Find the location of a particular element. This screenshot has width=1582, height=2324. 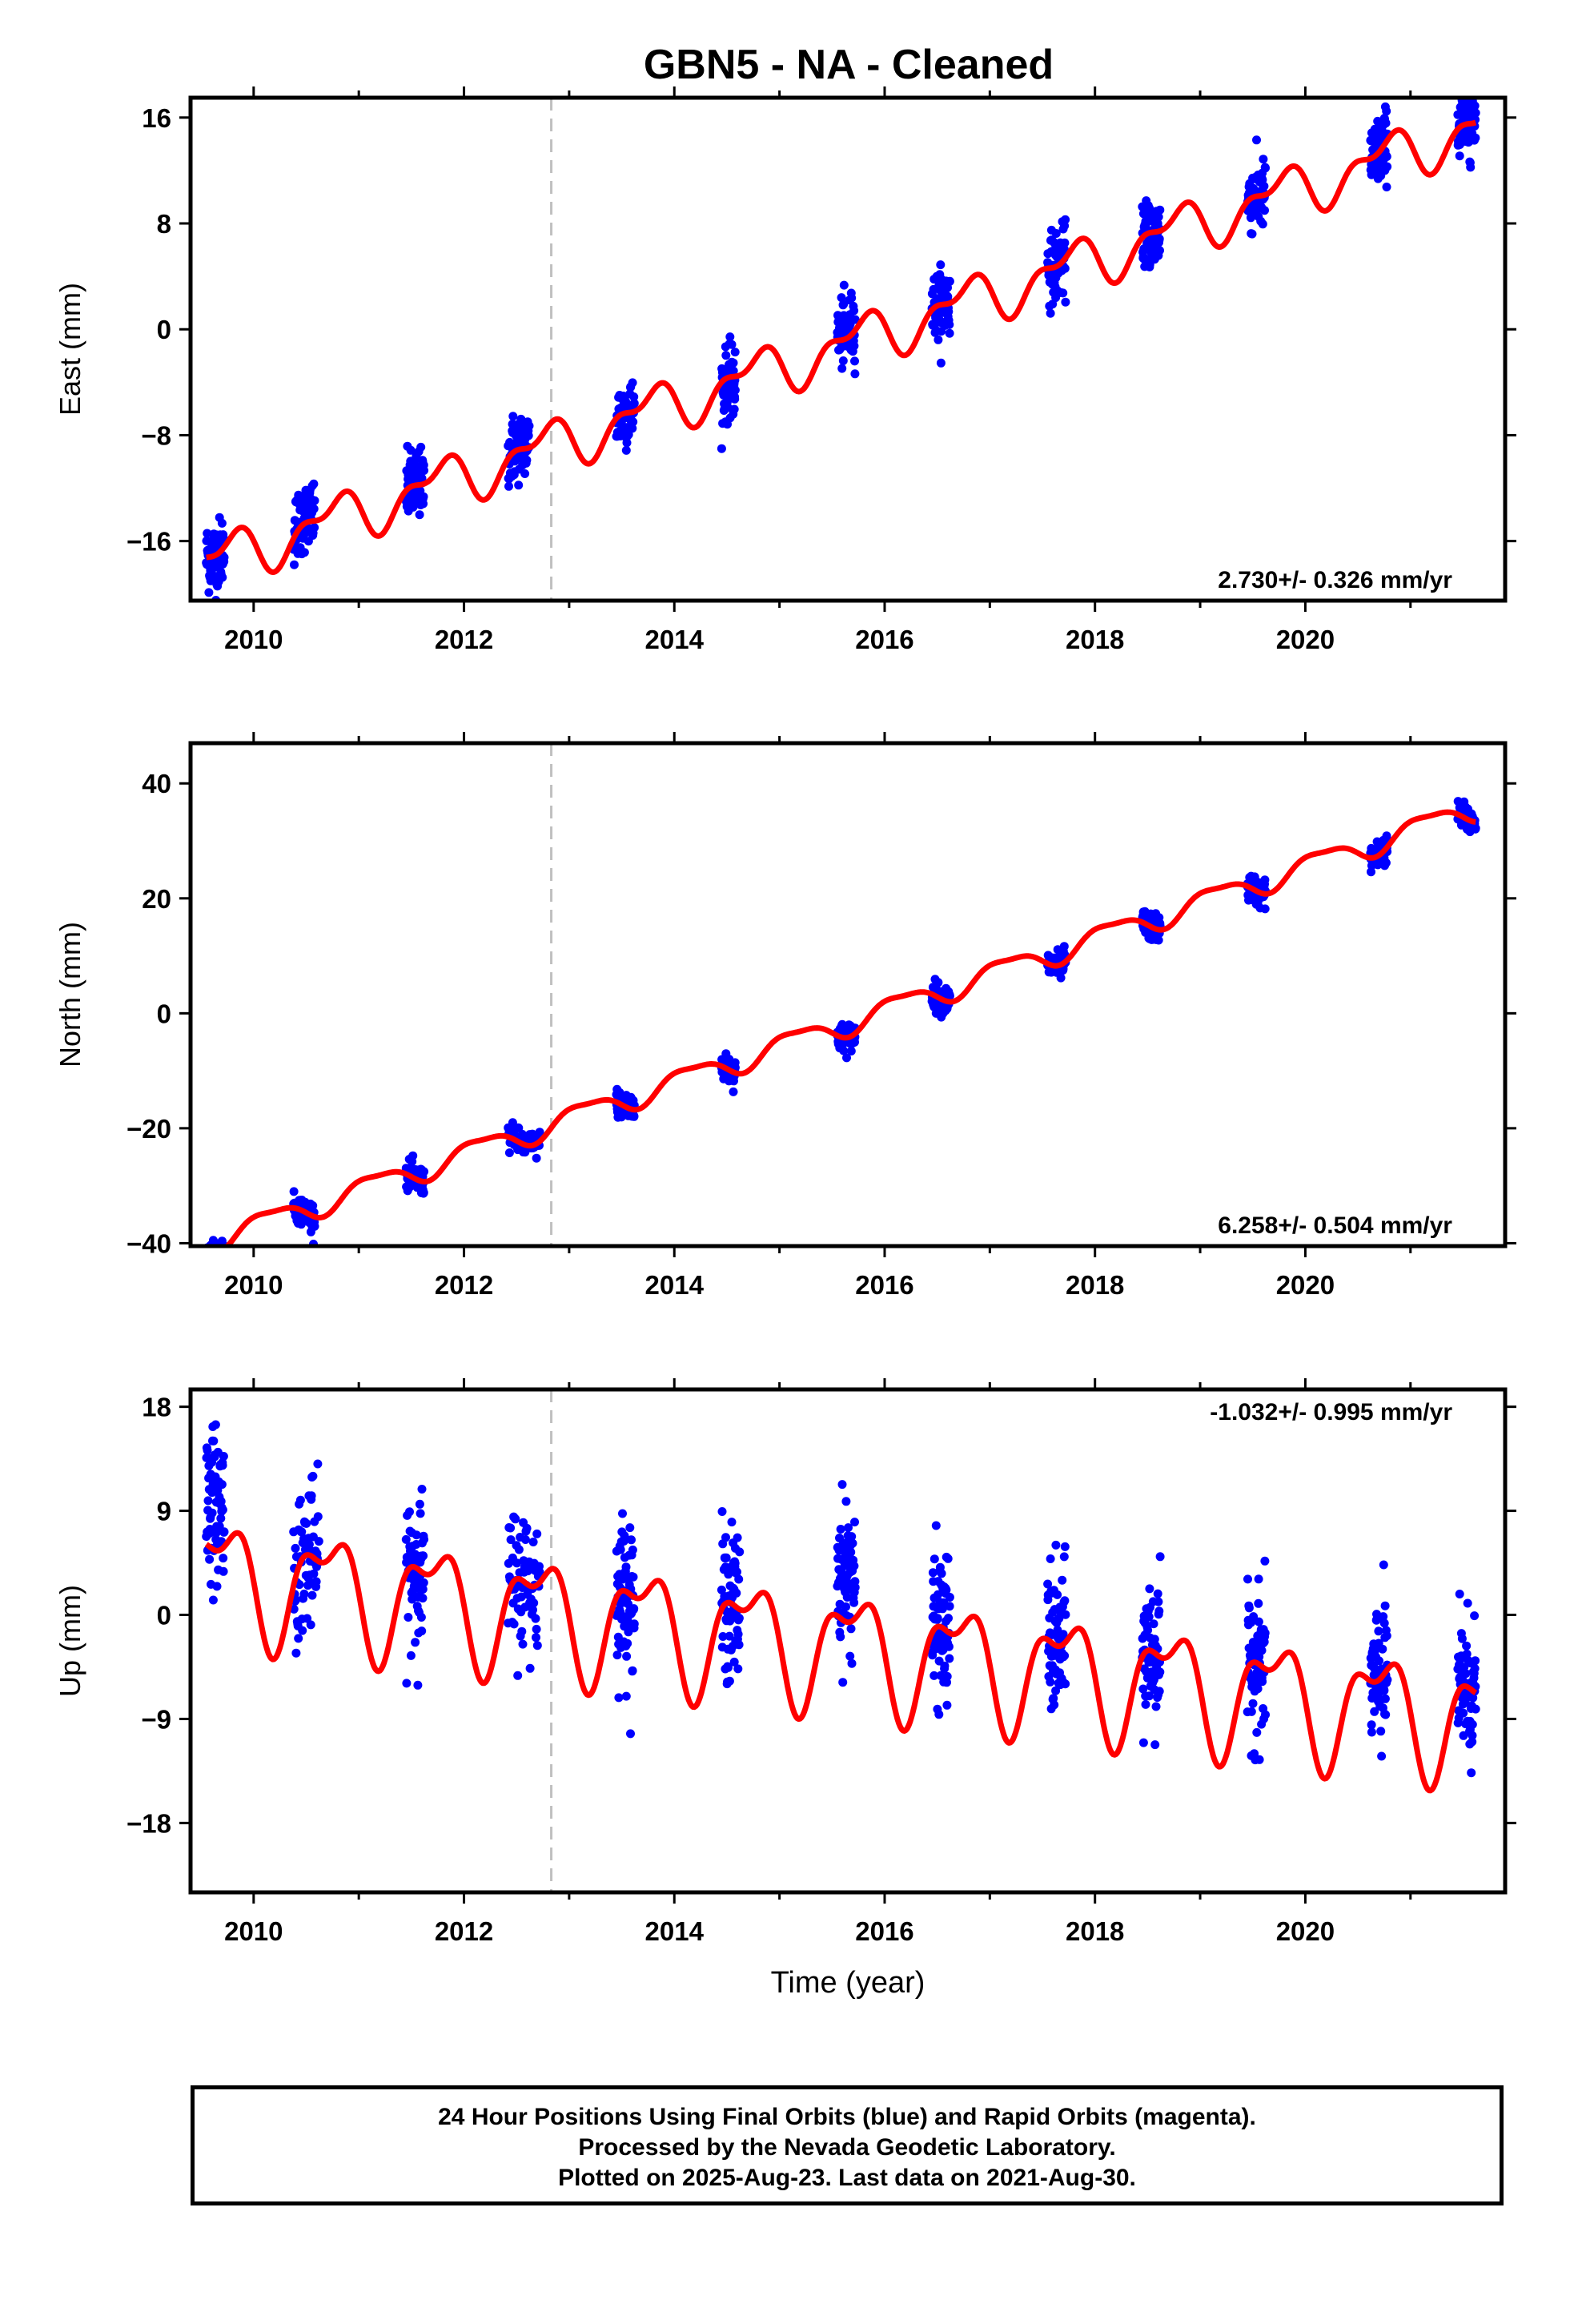

east-y-tick-label: 8 is located at coordinates (164, 224).